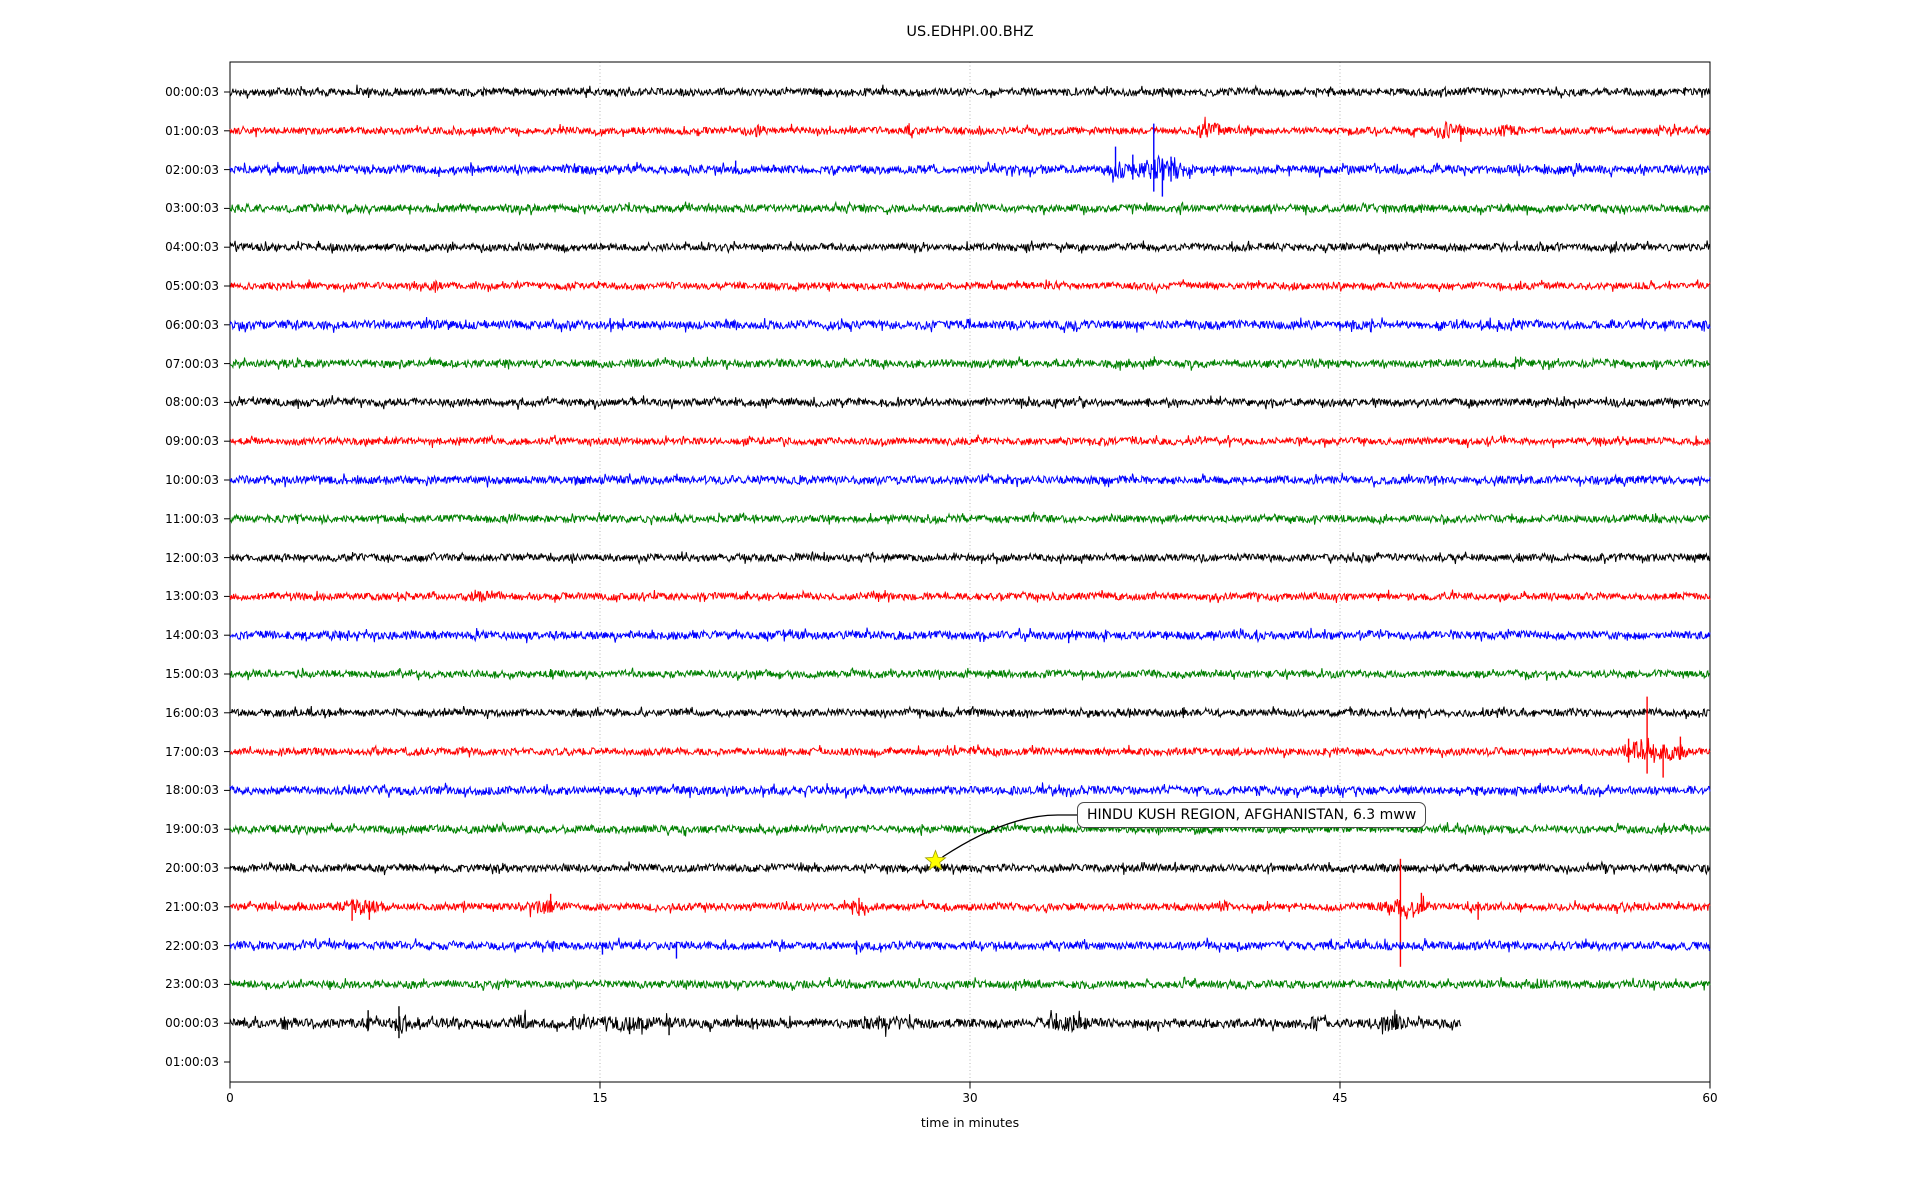 This screenshot has width=1920, height=1200. Describe the element at coordinates (192, 635) in the screenshot. I see `y-tick-label-14: 14:00:03` at that location.